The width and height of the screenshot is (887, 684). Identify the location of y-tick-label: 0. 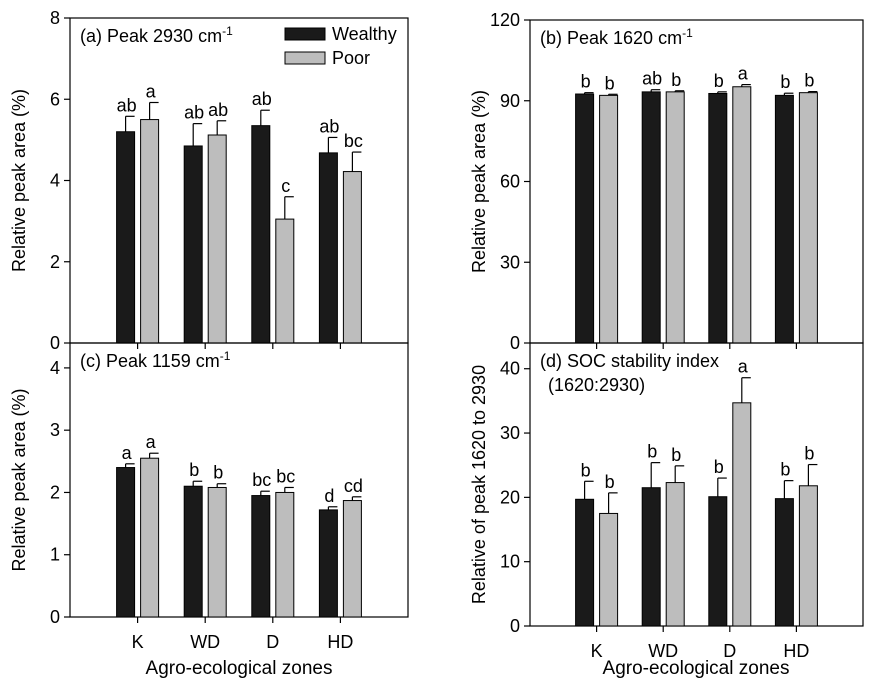
(515, 343).